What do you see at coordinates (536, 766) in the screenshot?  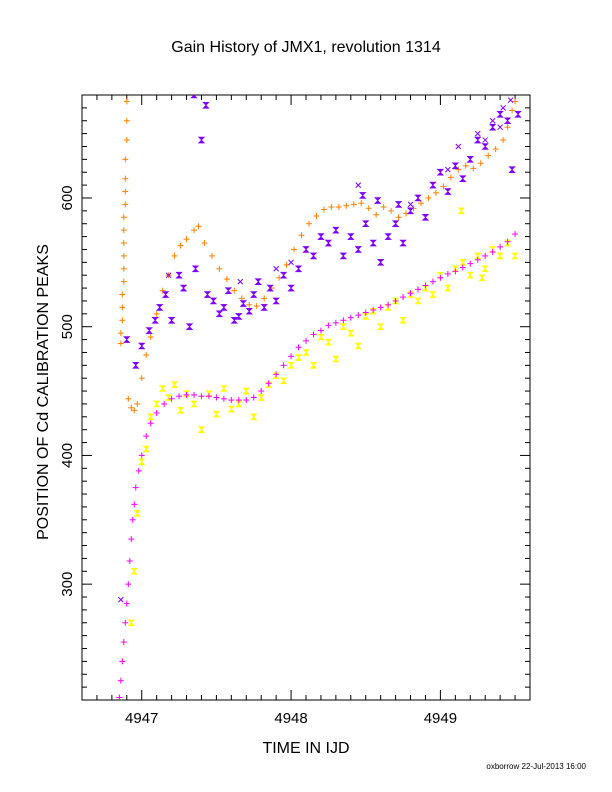 I see `footer-credit: oxborrow 22-Jul-2013 16:00` at bounding box center [536, 766].